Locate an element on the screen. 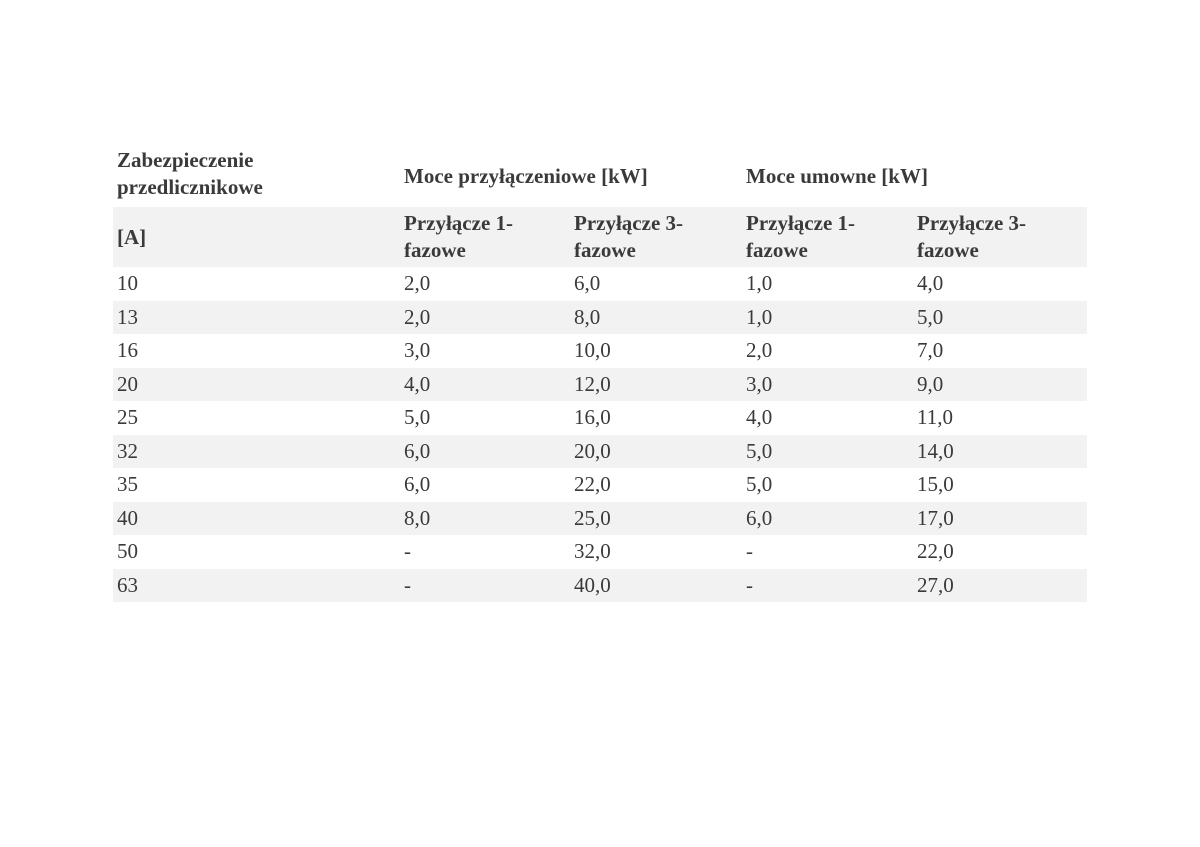 This screenshot has height=847, width=1200. table-row: 40 8,0 25,0 6,0 17,0 is located at coordinates (600, 518).